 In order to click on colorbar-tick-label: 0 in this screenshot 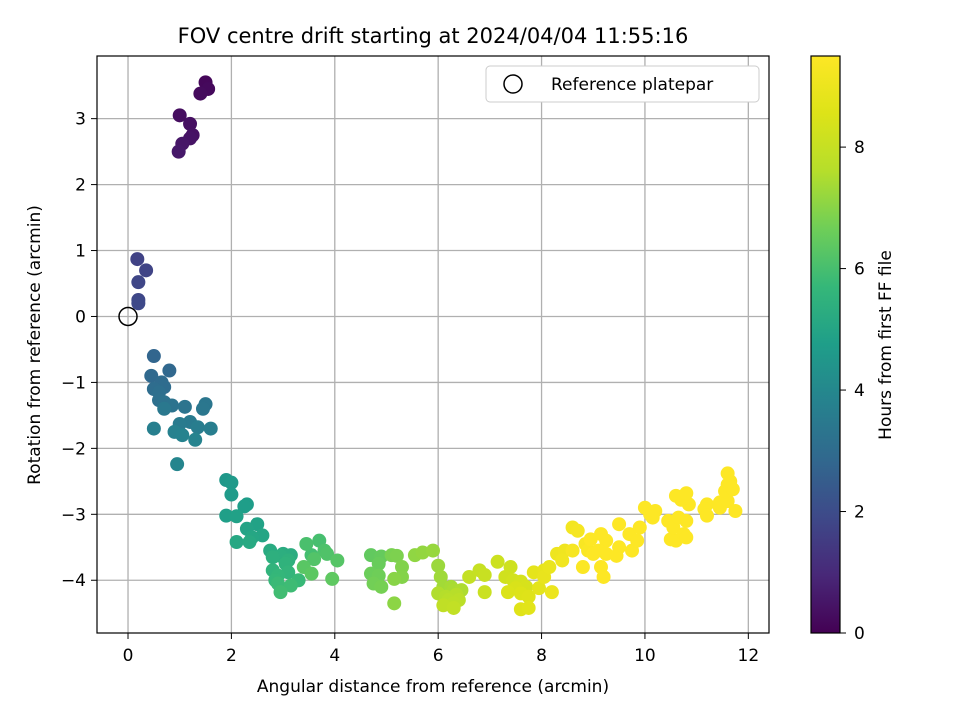, I will do `click(859, 634)`.